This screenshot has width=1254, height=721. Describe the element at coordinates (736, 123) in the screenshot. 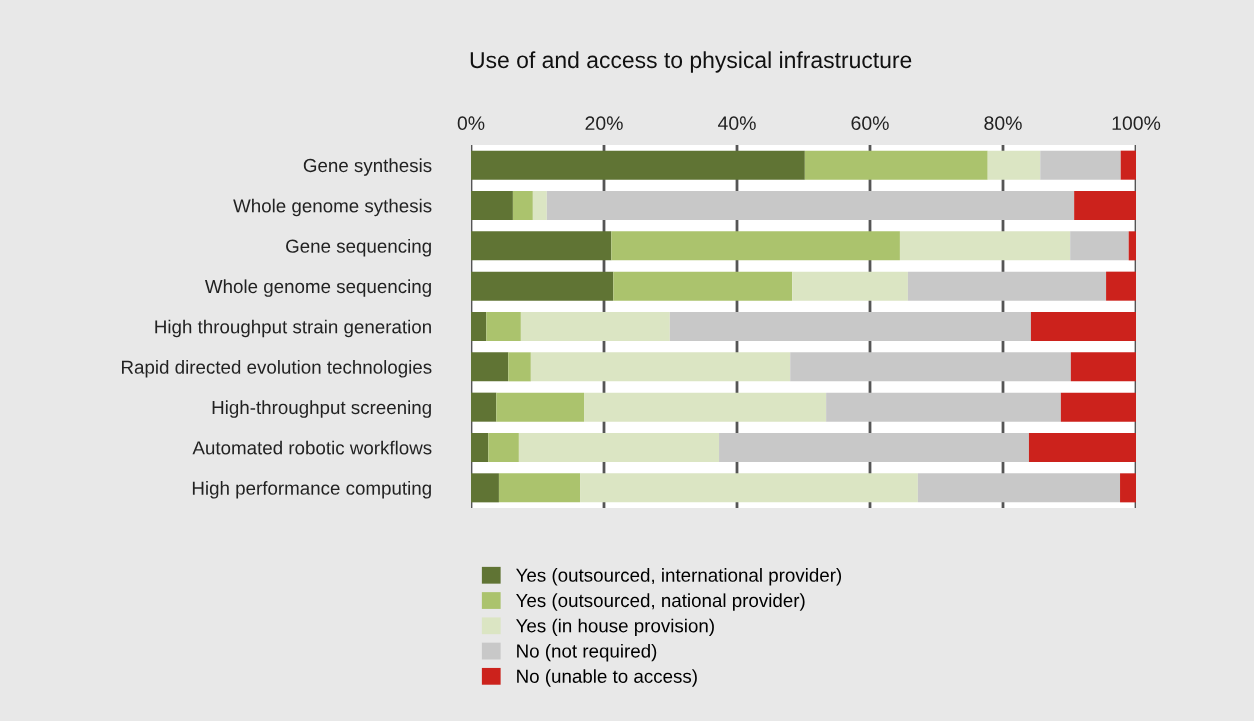

I see `x-tick-label: 40%` at that location.